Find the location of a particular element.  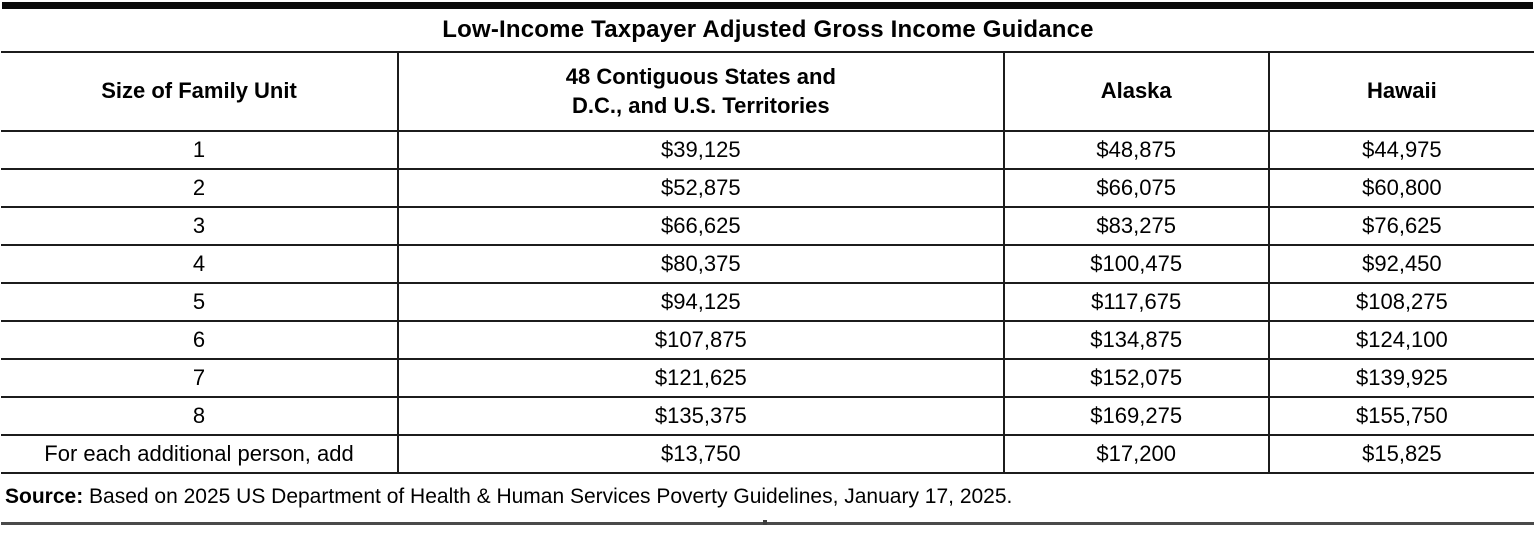

table-row: 4 $80,375 $100,475 $92,450 is located at coordinates (767, 264).